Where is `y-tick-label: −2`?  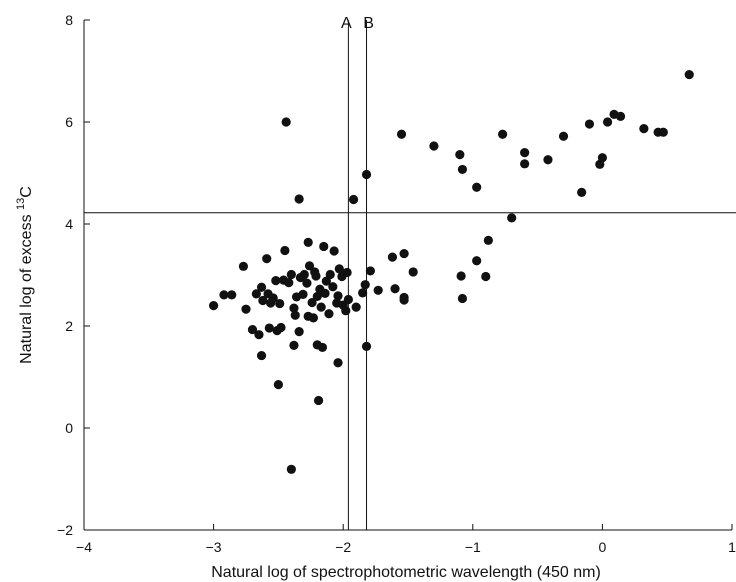 y-tick-label: −2 is located at coordinates (65, 530).